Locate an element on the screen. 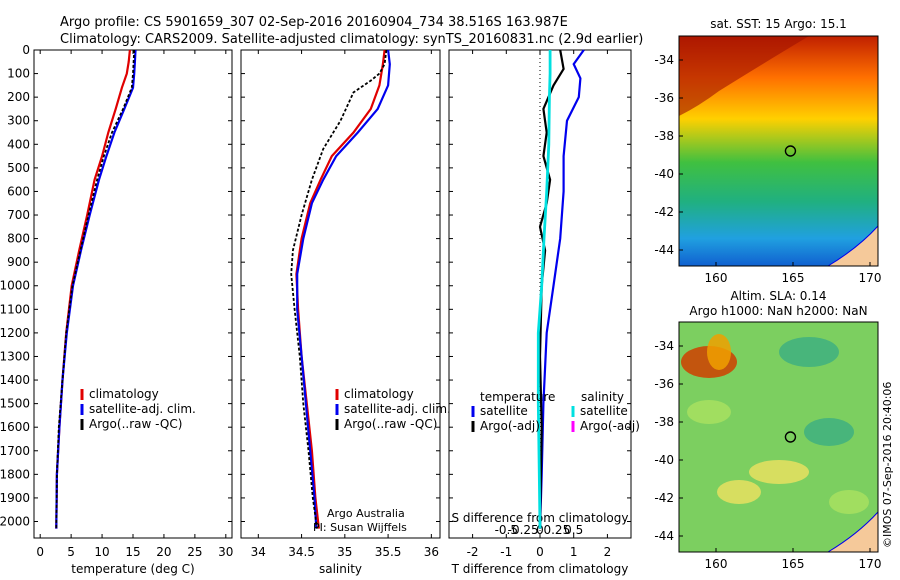 The height and width of the screenshot is (580, 900). x-tick-label: 2 is located at coordinates (608, 552).